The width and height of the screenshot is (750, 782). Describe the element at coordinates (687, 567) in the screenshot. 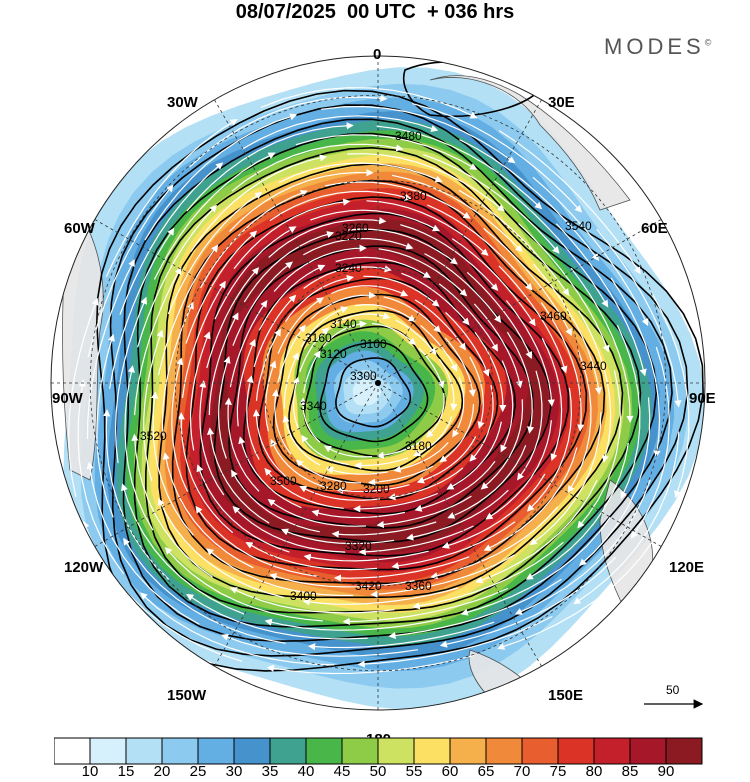

I see `longitude-label: 120E` at that location.